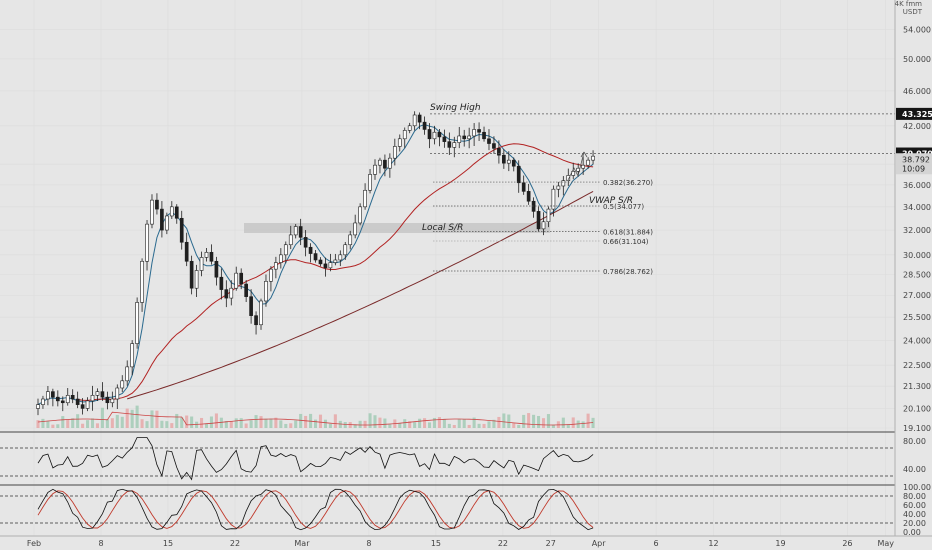 The image size is (932, 550). I want to click on price-tag-text: 38.792, so click(916, 159).